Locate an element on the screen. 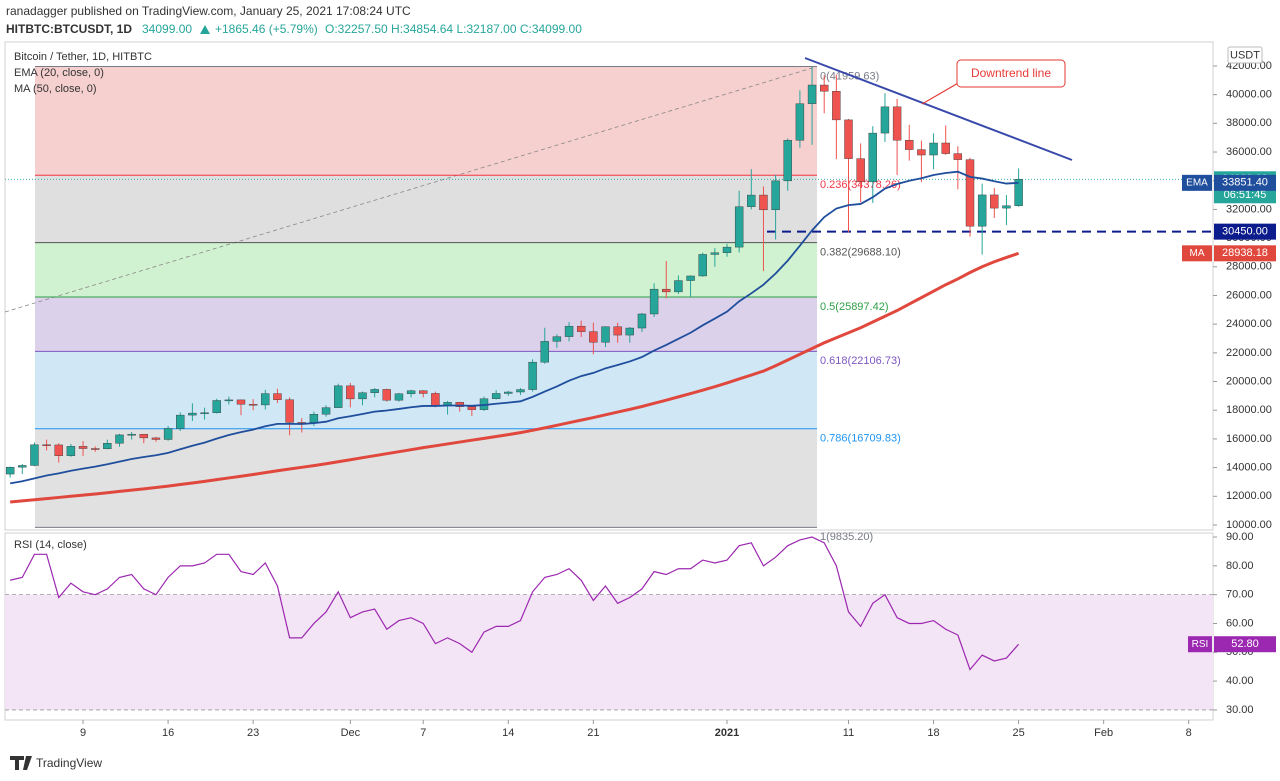 Image resolution: width=1280 pixels, height=781 pixels. y-tick-label: 20000.00 is located at coordinates (1249, 381).